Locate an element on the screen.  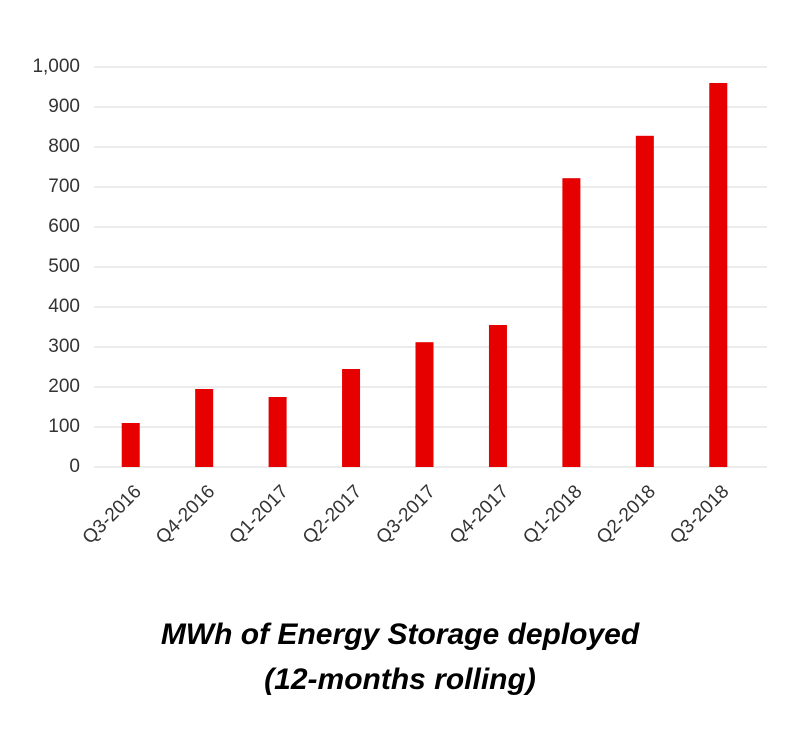
y-tick-label: 700 is located at coordinates (64, 186).